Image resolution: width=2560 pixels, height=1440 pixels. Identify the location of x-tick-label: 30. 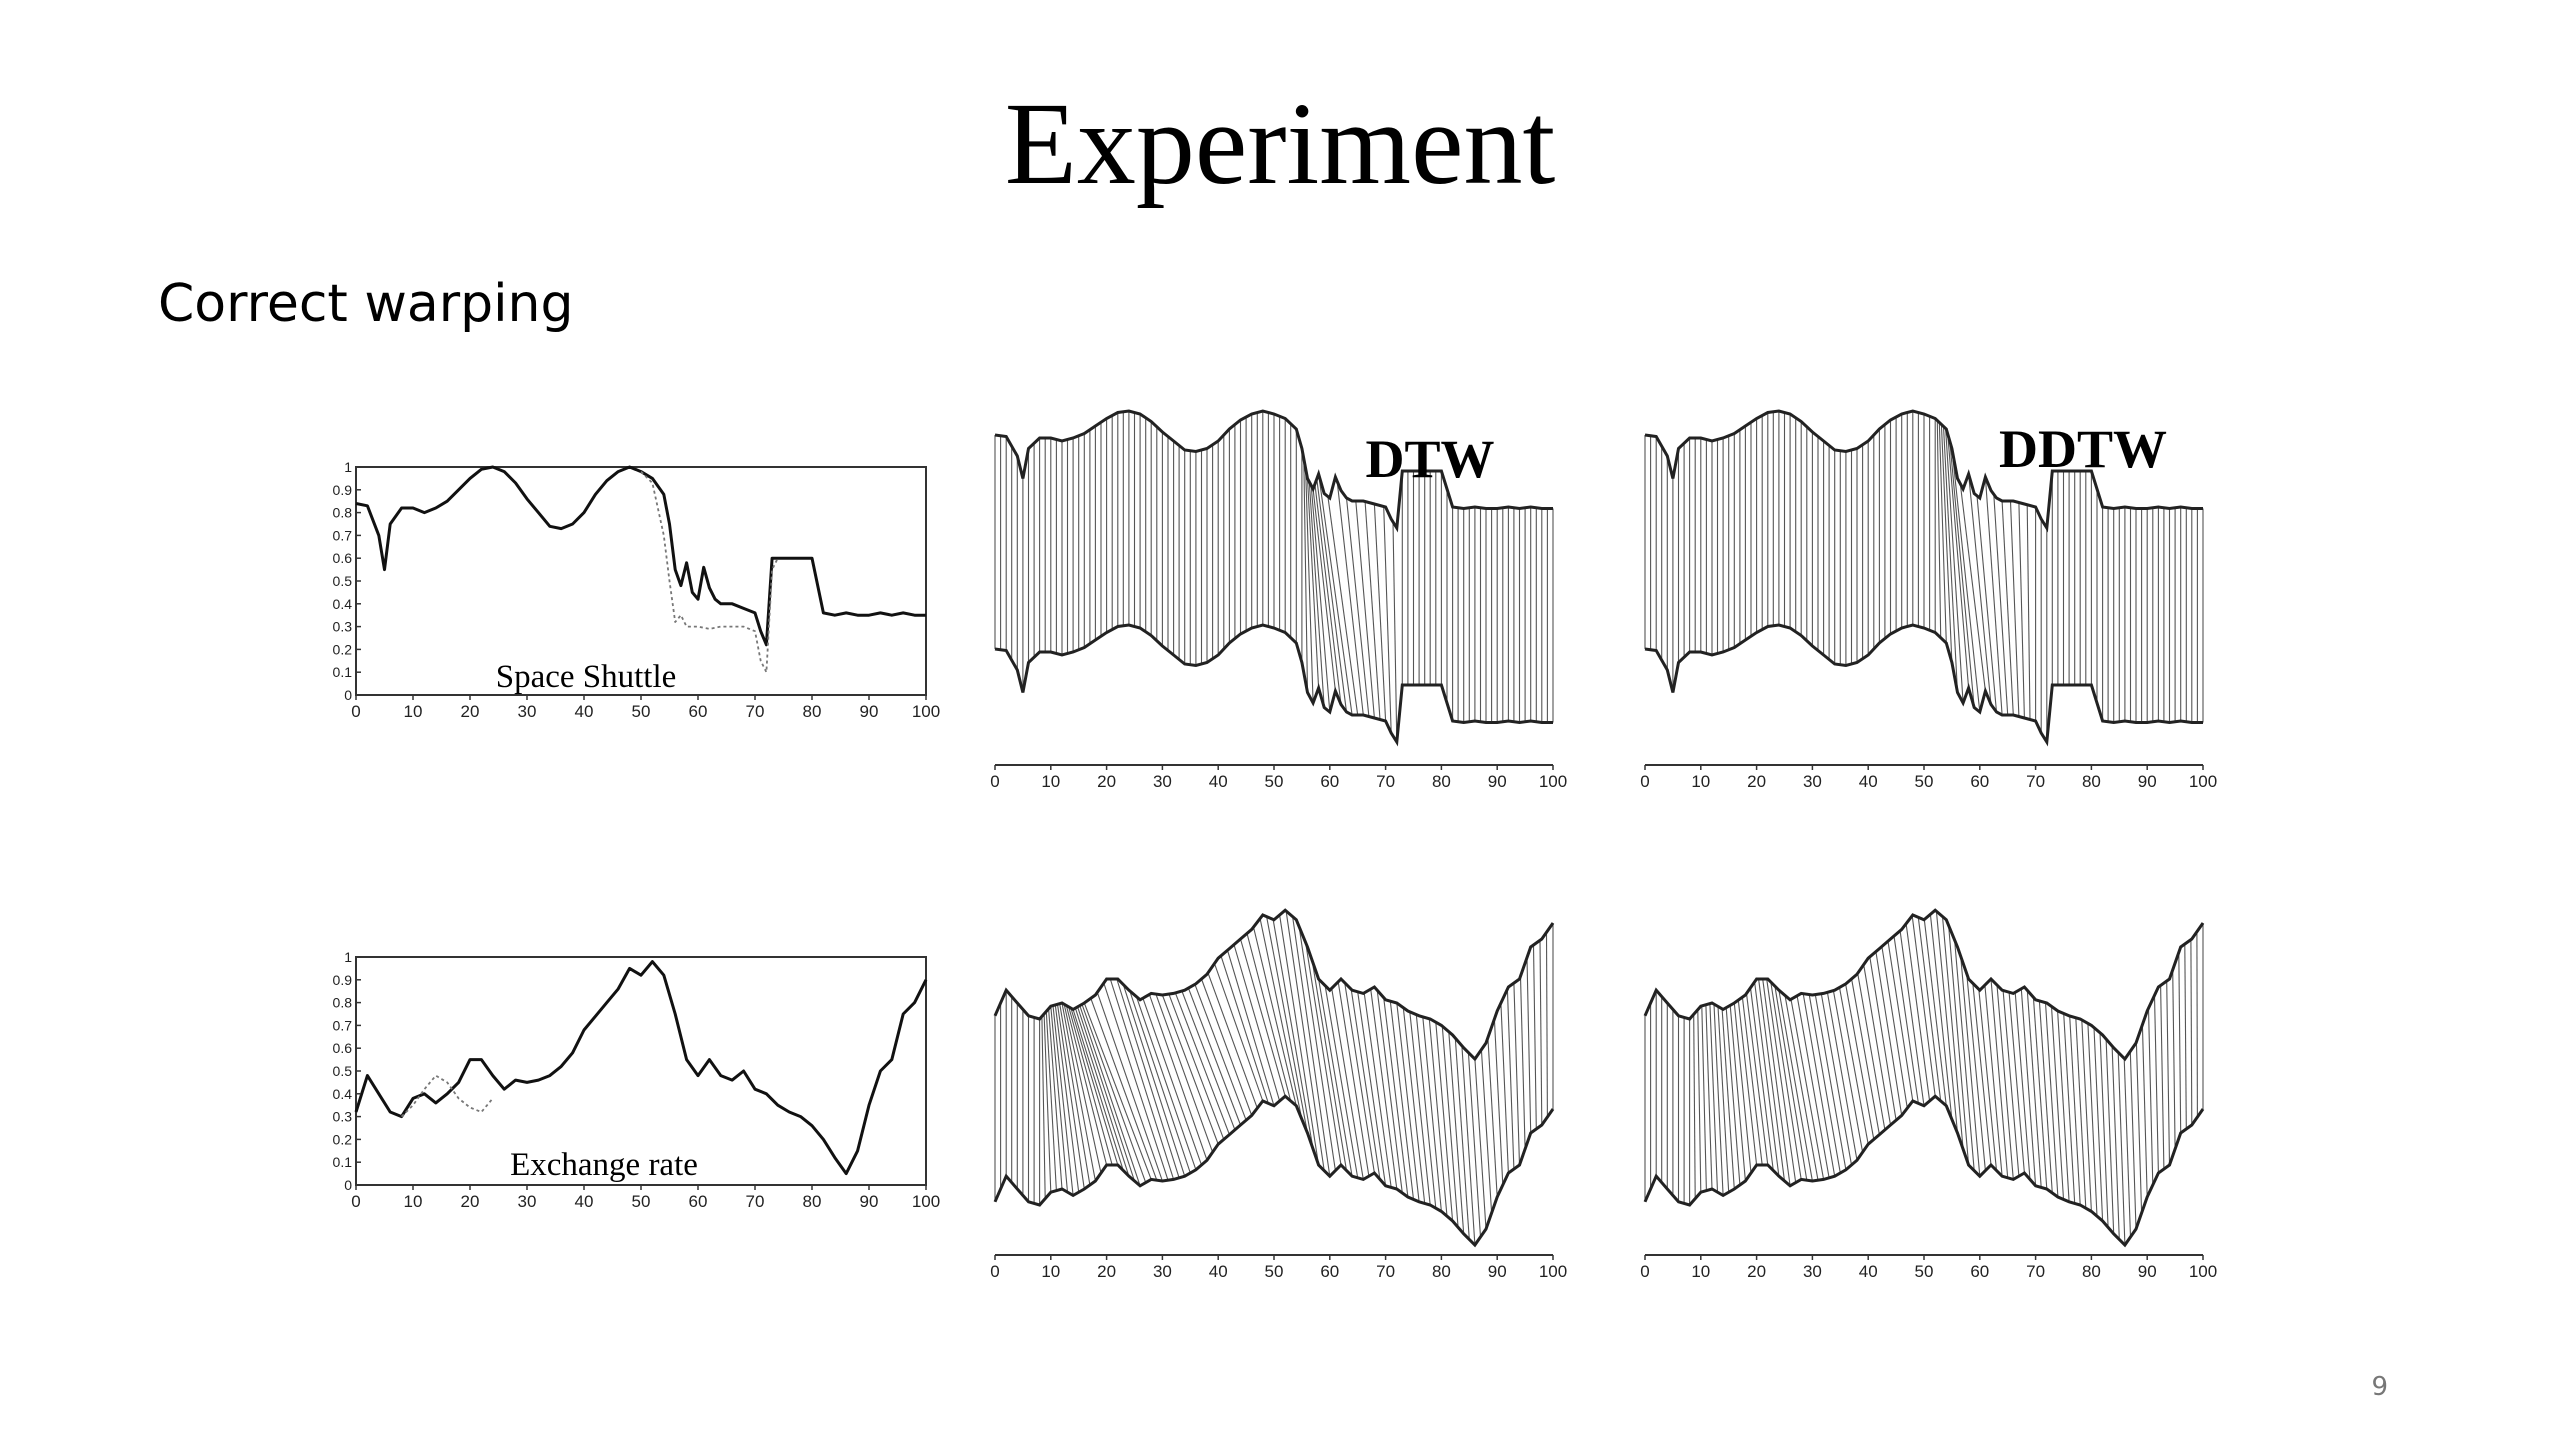
(1812, 1271).